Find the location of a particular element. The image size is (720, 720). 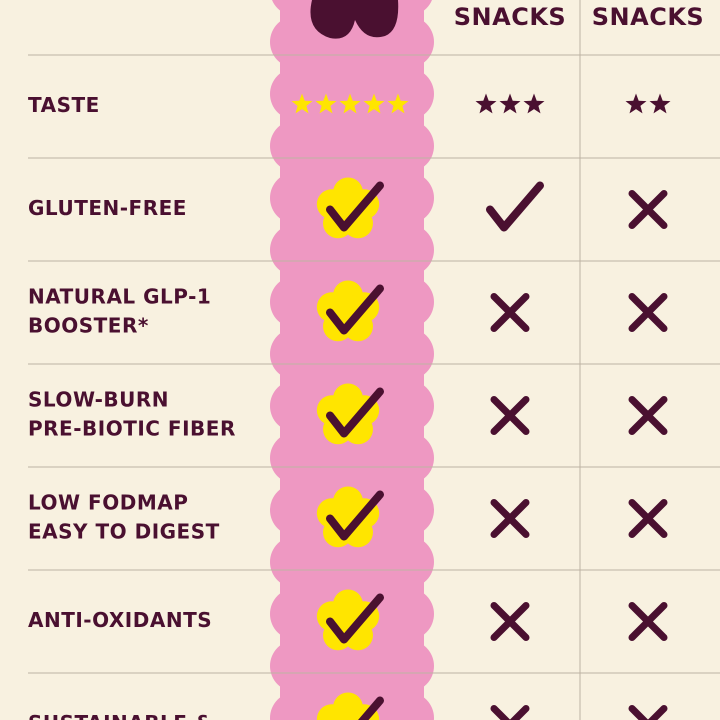

row-label: LOW FODMAP is located at coordinates (108, 503).